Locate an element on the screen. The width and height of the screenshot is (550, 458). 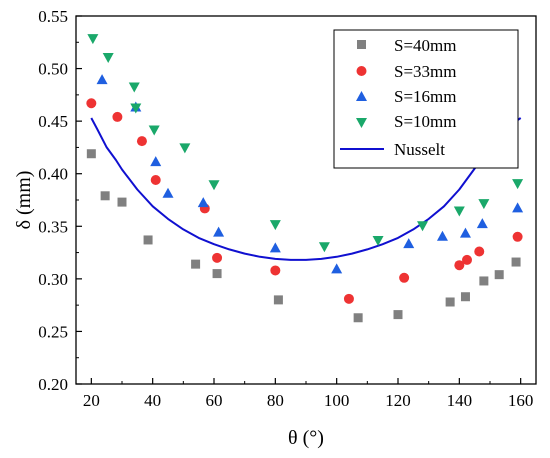
x-tick-label: 20 is located at coordinates (91, 400).